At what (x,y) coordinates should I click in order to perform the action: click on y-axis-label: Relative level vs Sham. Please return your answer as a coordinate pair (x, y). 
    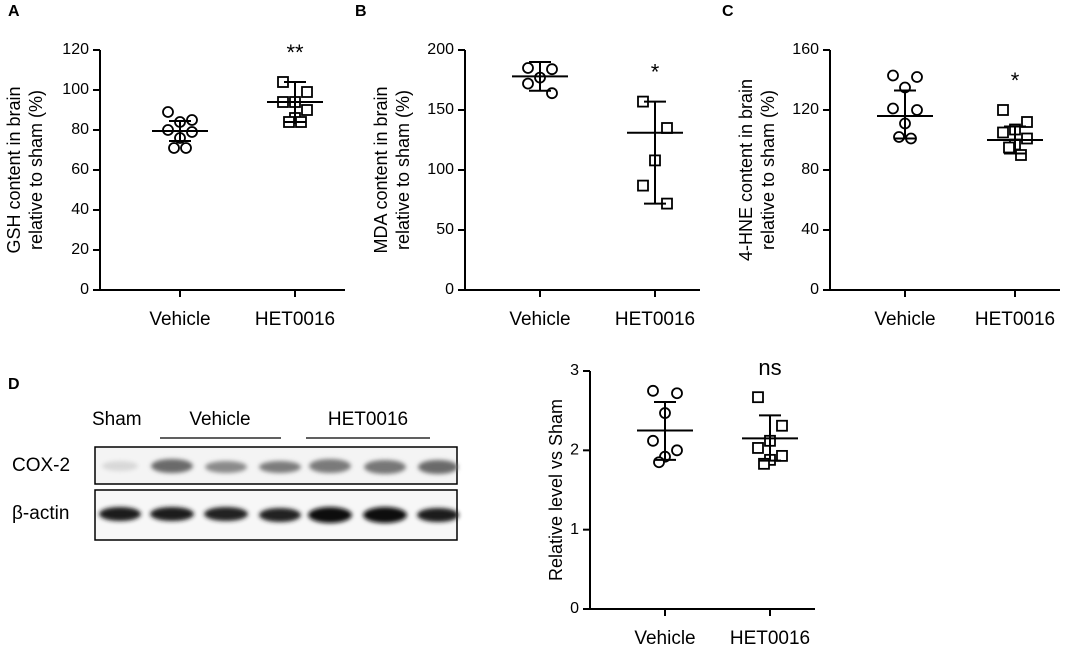
    Looking at the image, I should click on (556, 490).